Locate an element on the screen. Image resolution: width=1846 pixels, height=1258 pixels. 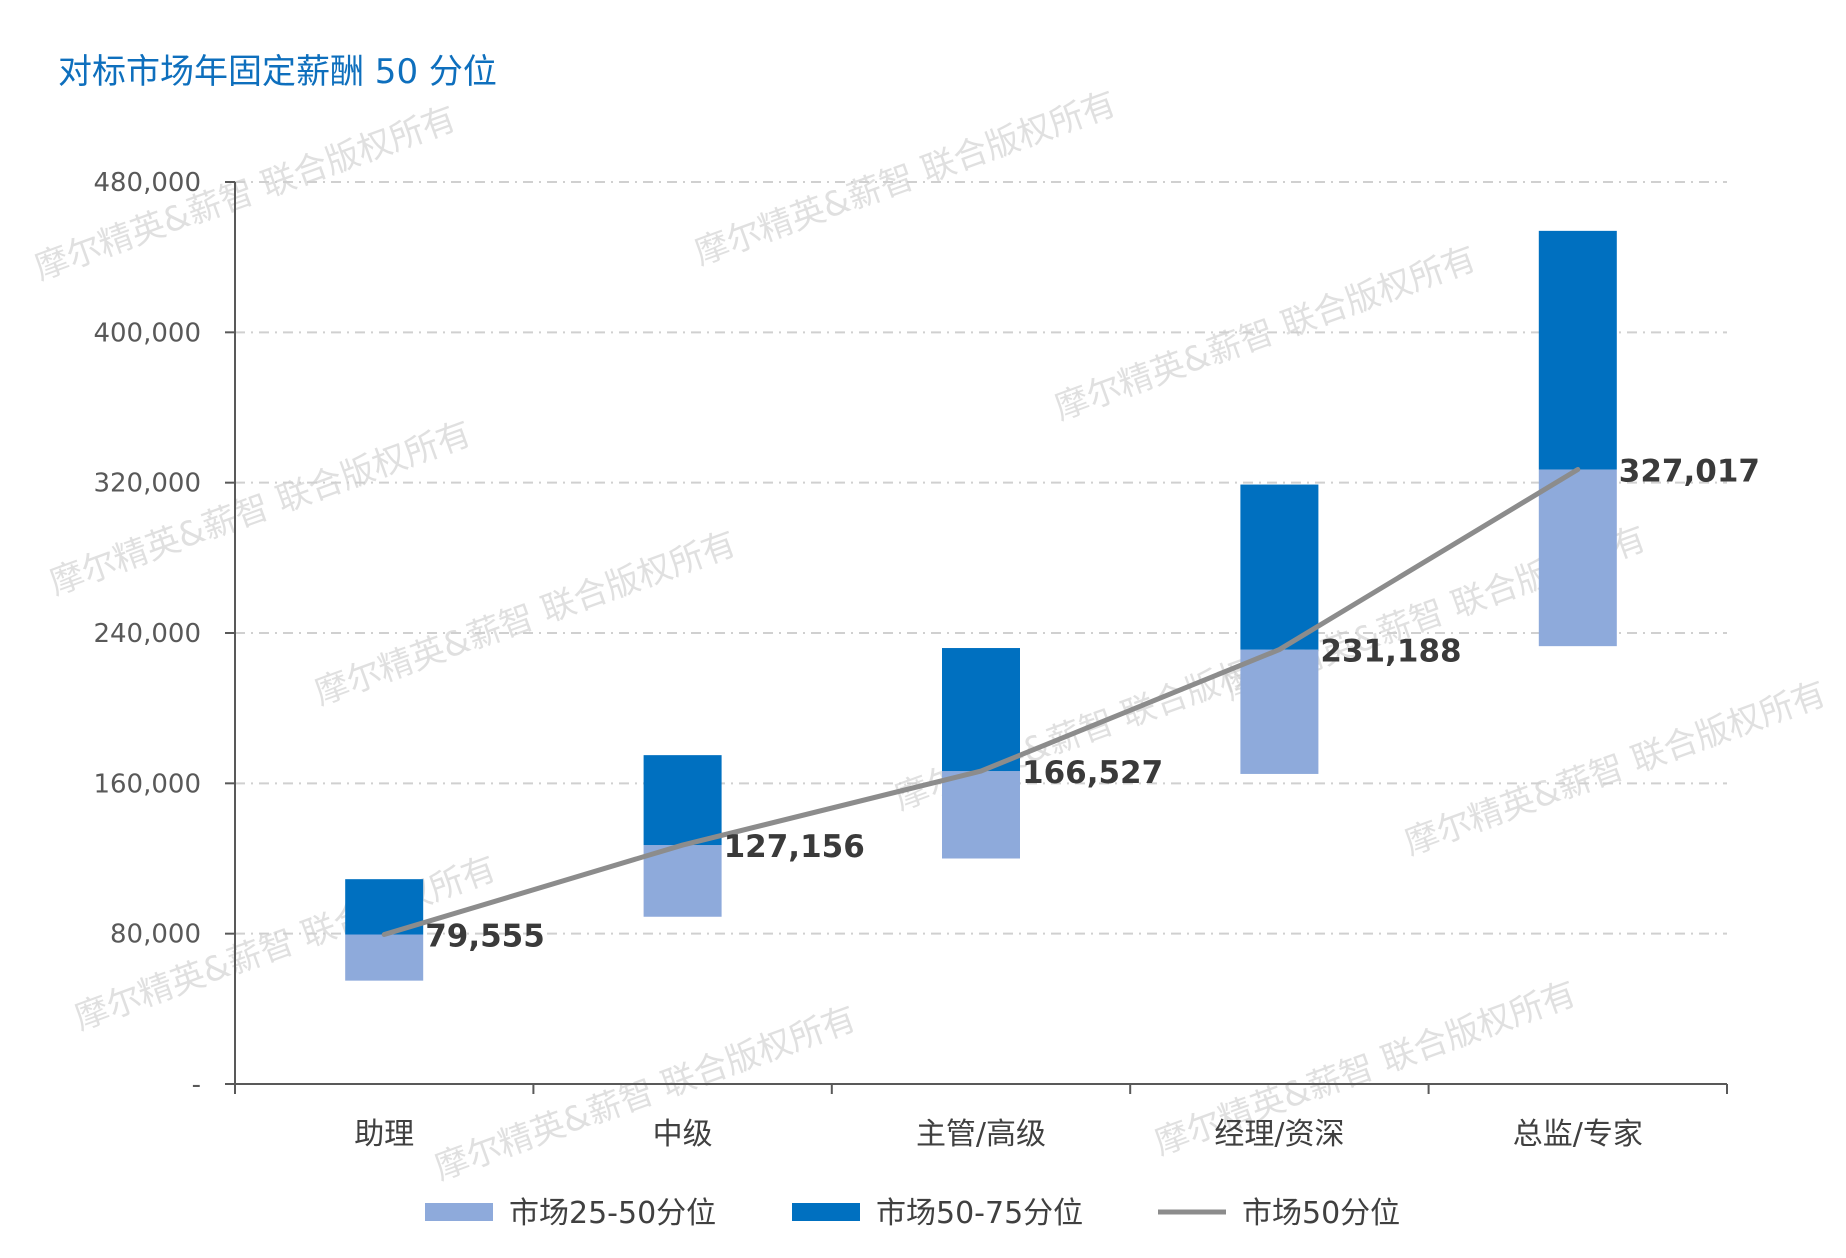
x-category-label: 中级 is located at coordinates (683, 1134).